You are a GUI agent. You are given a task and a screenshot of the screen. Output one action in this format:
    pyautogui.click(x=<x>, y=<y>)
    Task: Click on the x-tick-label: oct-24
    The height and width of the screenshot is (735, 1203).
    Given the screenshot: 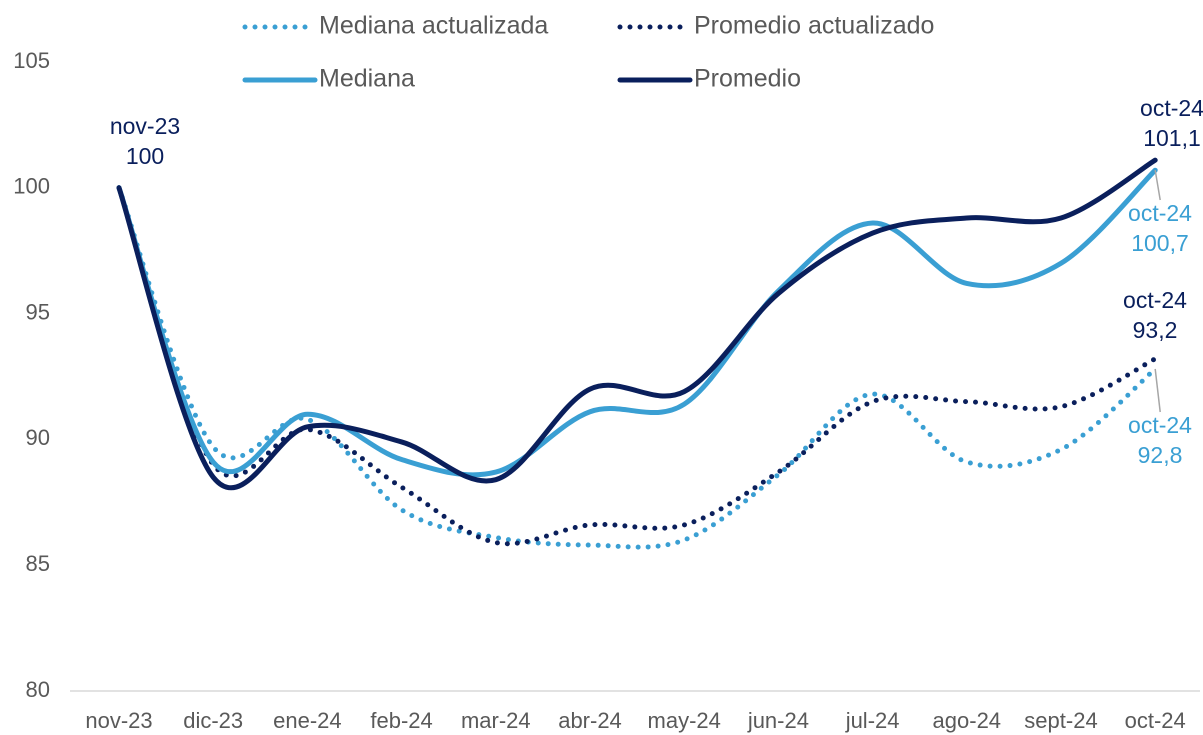 What is the action you would take?
    pyautogui.click(x=1155, y=720)
    